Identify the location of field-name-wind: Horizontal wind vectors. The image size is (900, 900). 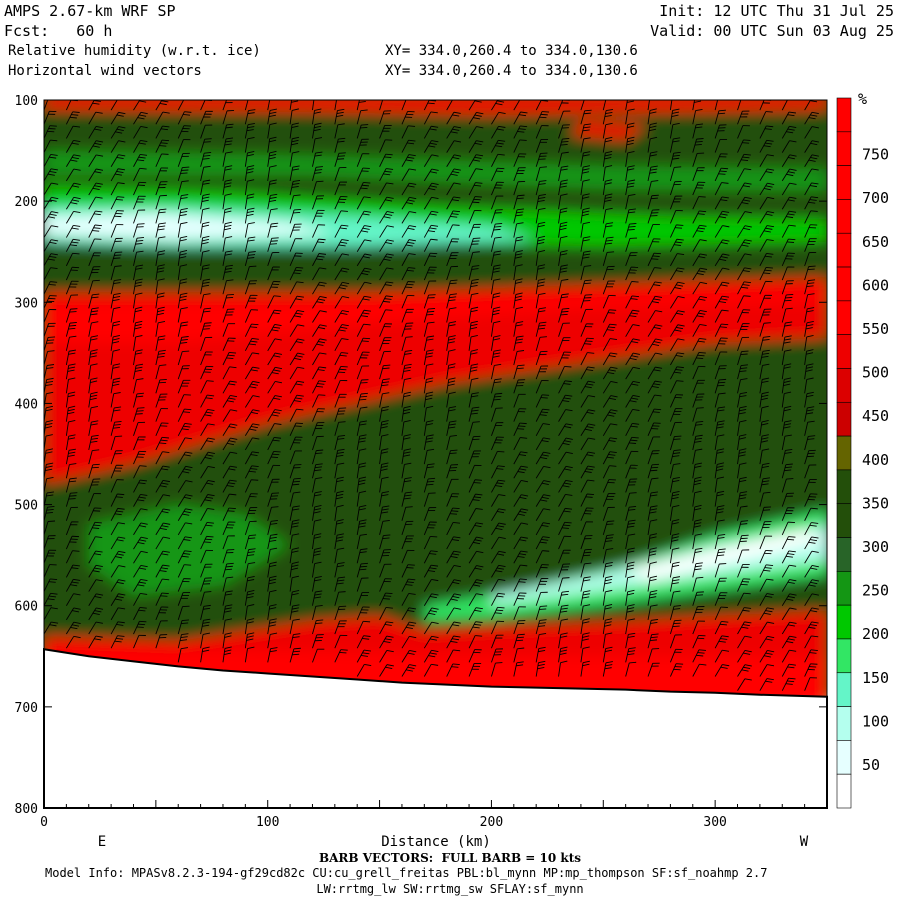
(105, 71).